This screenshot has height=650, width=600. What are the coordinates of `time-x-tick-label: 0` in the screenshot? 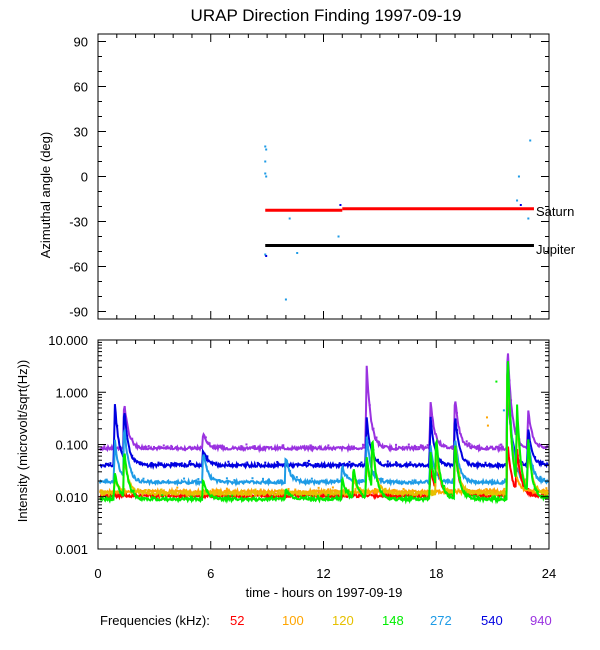 It's located at (97, 573).